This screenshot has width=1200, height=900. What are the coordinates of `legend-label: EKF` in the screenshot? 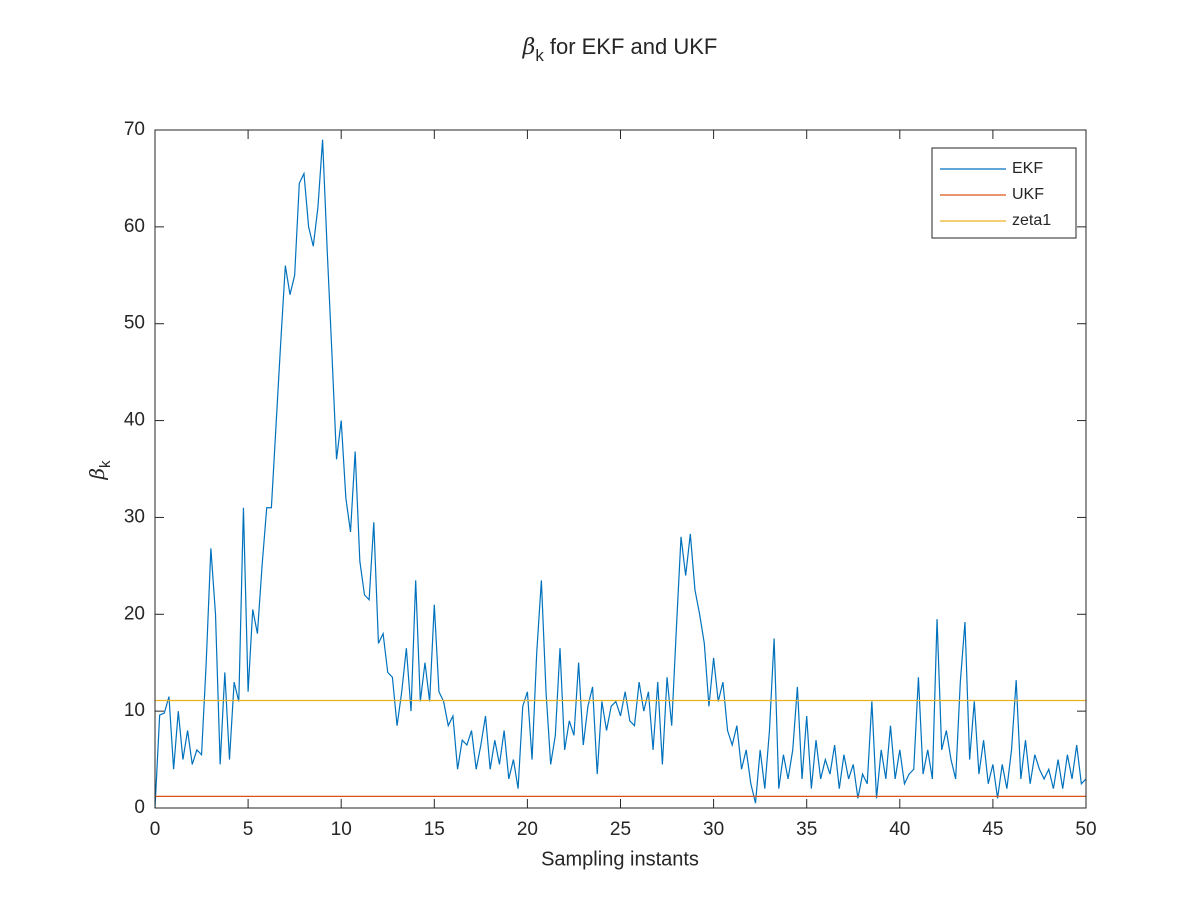 It's located at (1027, 168).